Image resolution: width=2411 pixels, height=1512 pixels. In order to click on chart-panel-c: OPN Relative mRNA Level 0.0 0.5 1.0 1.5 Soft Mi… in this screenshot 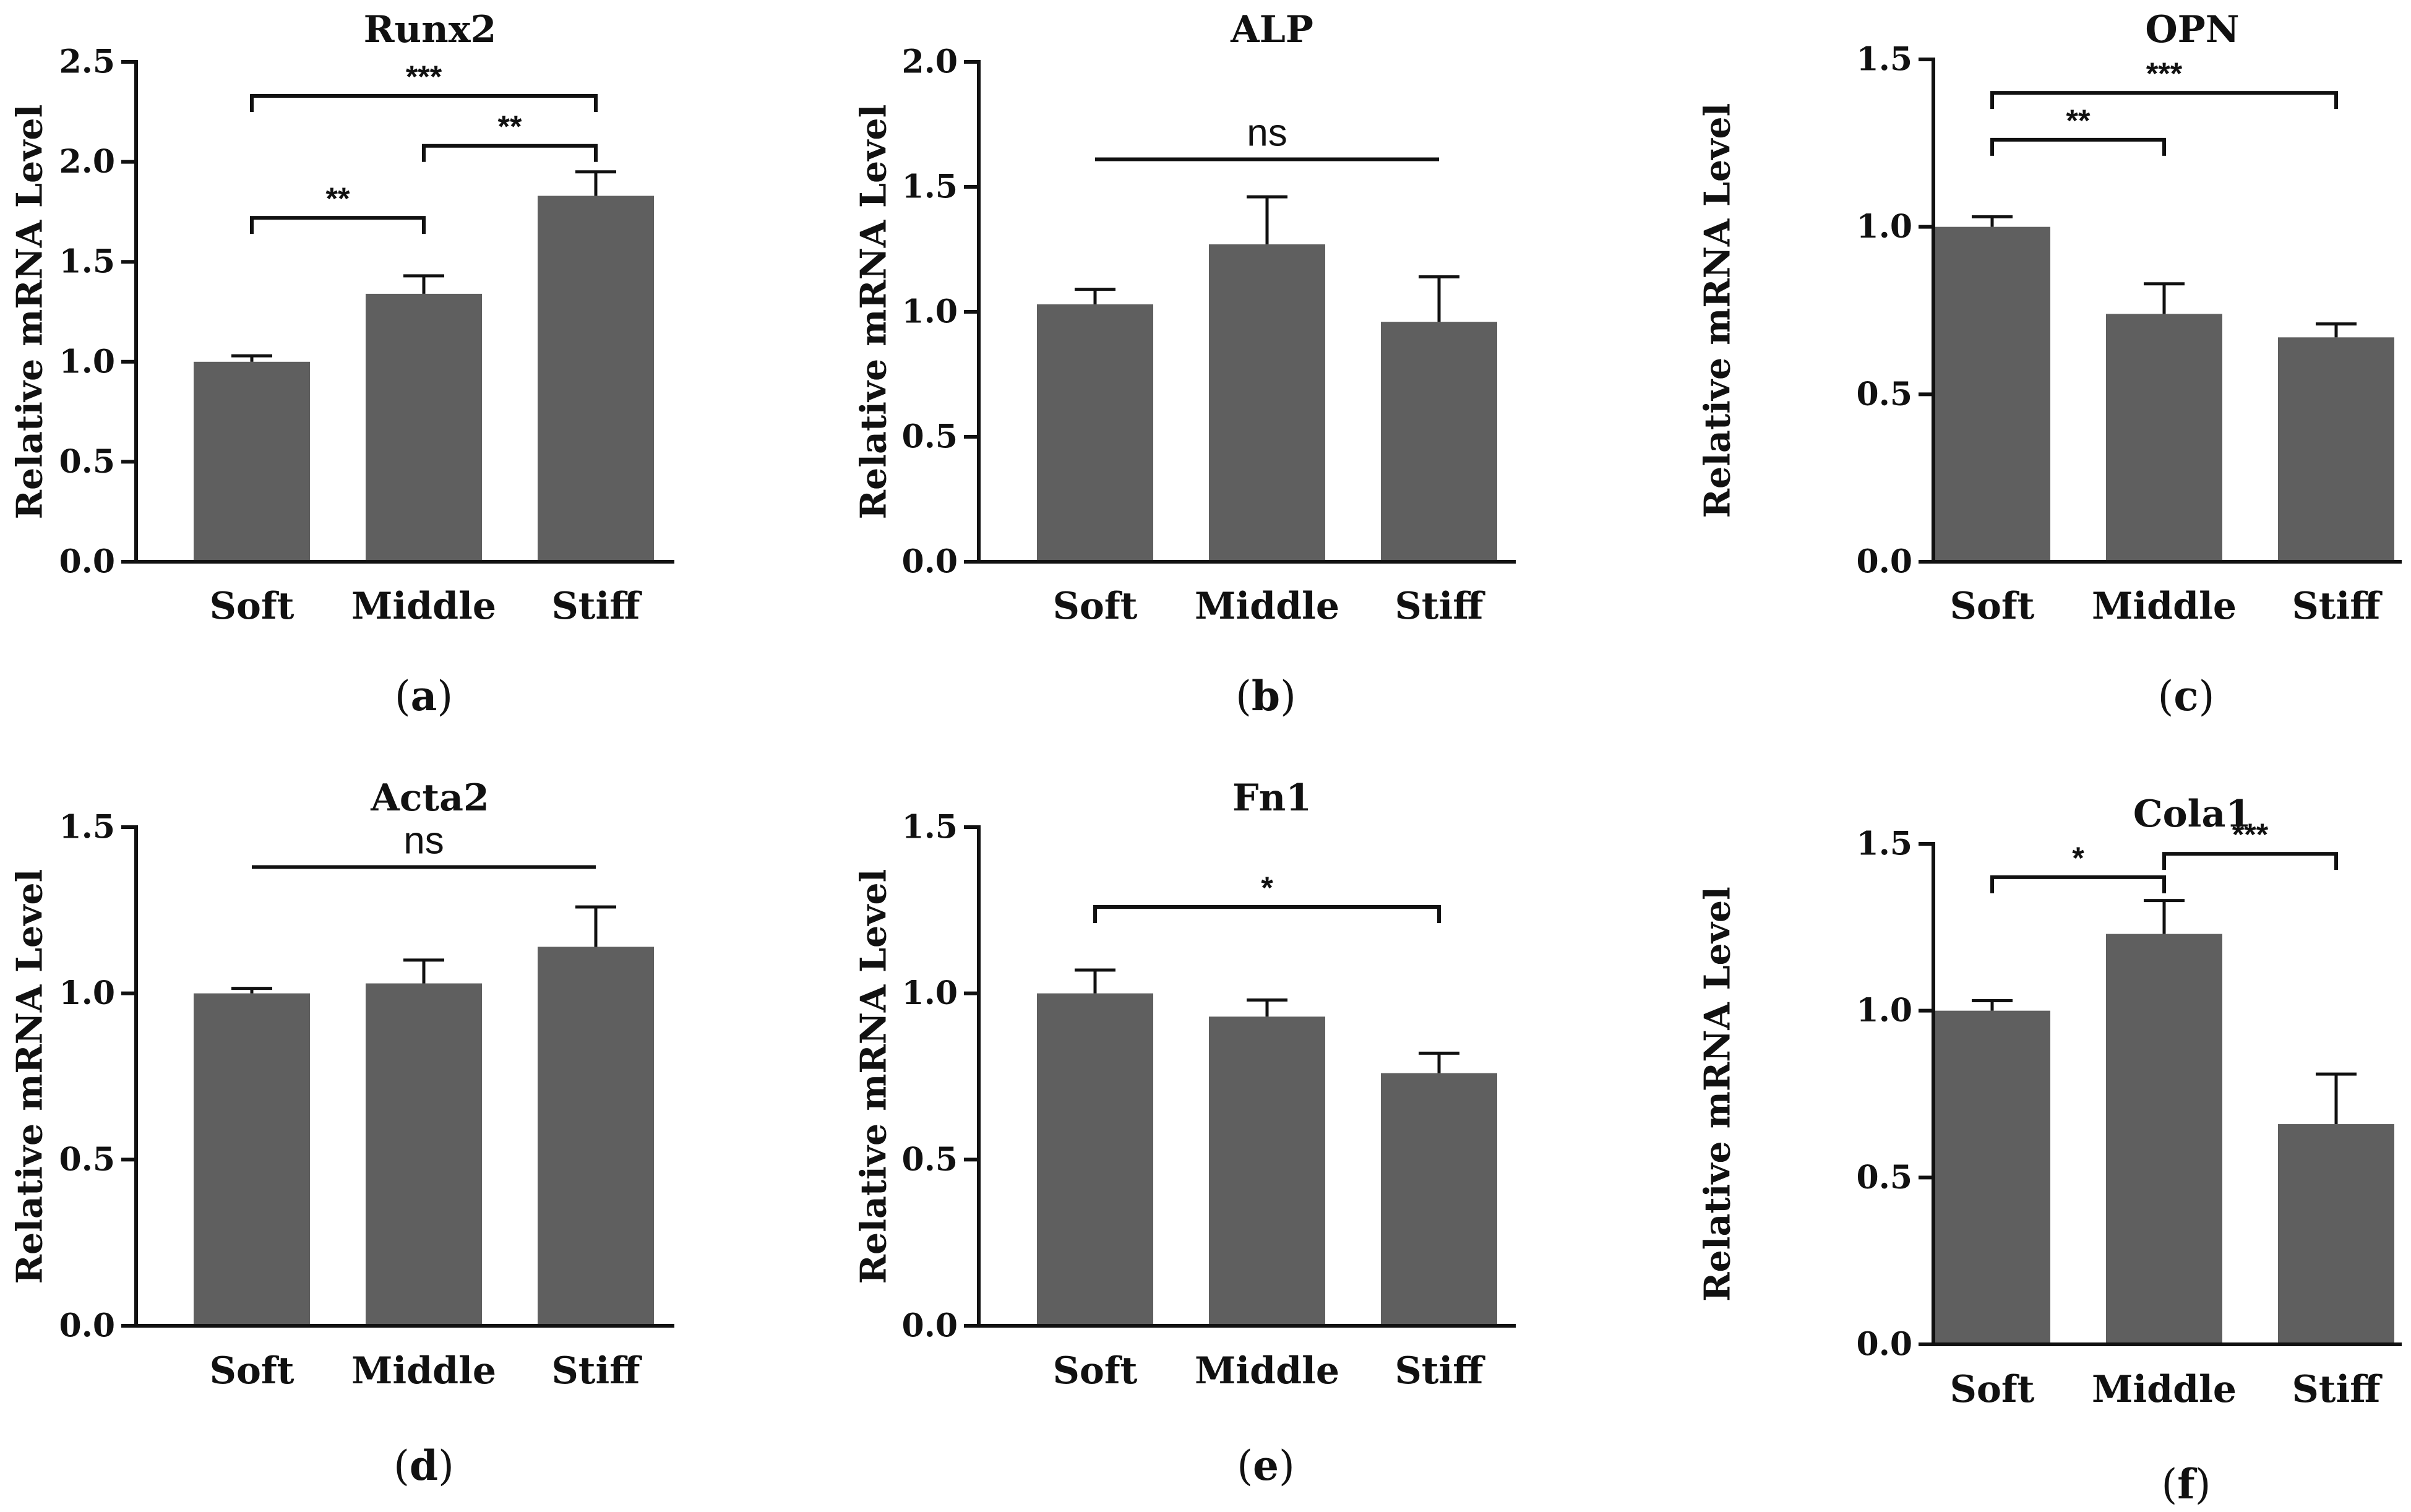, I will do `click(2049, 364)`.